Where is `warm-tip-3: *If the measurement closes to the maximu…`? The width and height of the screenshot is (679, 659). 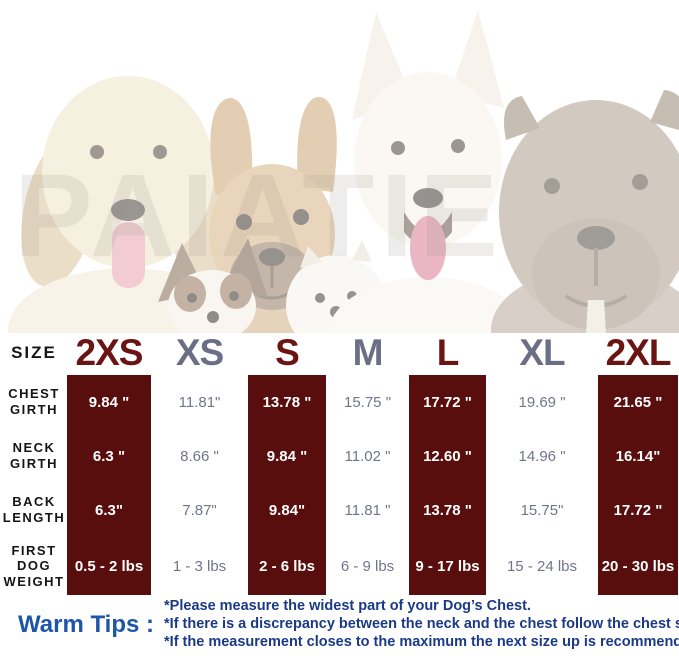
warm-tip-3: *If the measurement closes to the maximu… is located at coordinates (421, 642).